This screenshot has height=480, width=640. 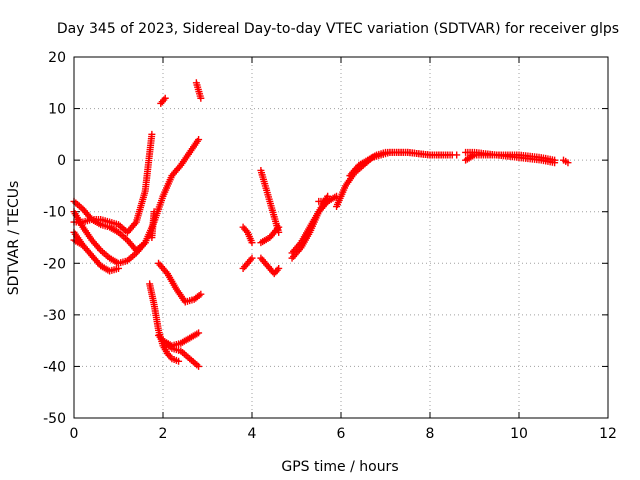 What do you see at coordinates (54, 419) in the screenshot?
I see `y-tick-label: -50` at bounding box center [54, 419].